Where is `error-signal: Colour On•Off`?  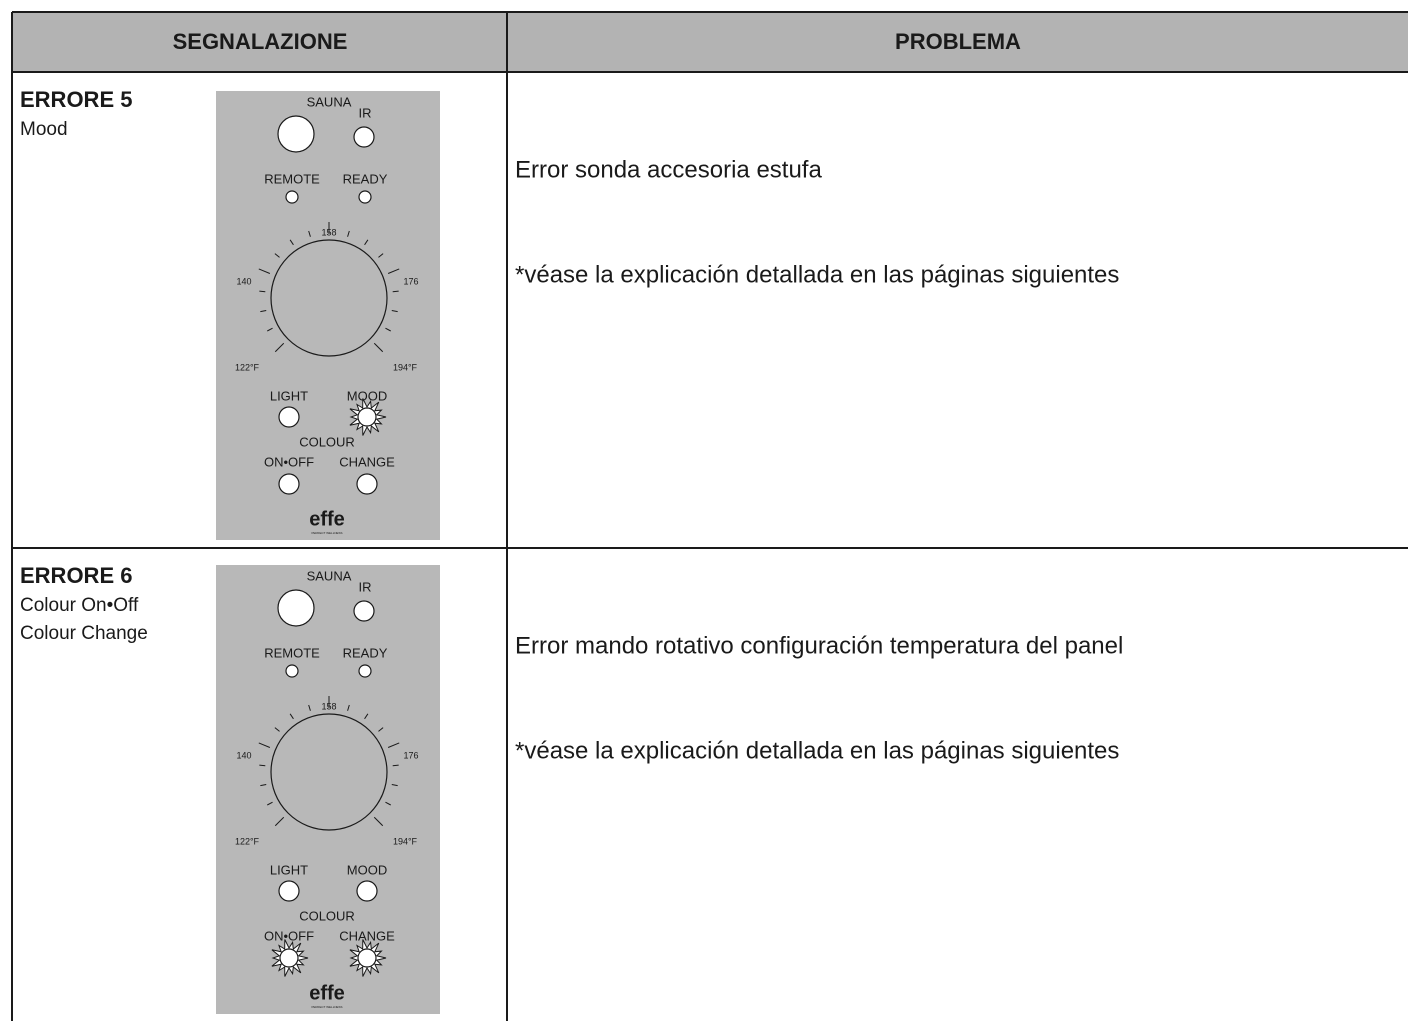
error-signal: Colour On•Off is located at coordinates (79, 605).